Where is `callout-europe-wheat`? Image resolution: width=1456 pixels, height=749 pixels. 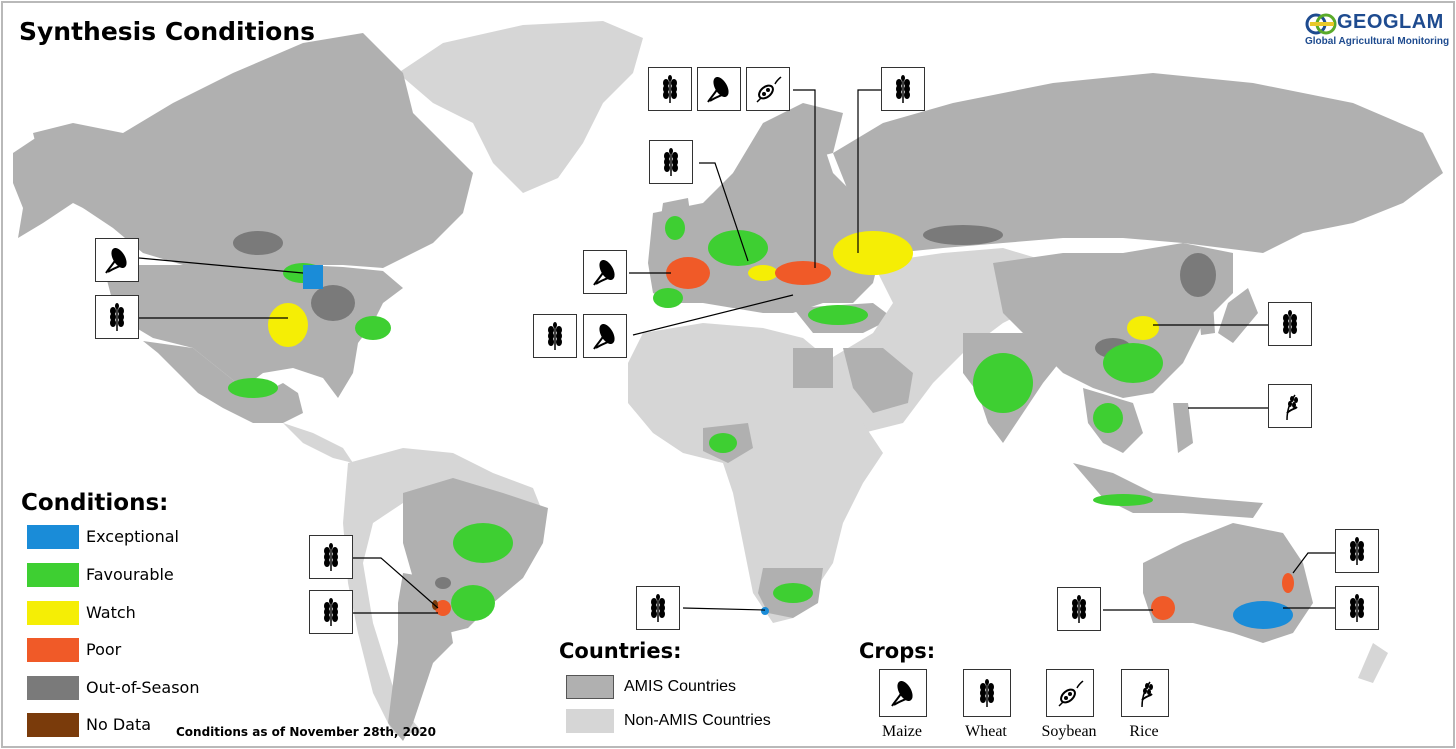 callout-europe-wheat is located at coordinates (671, 162).